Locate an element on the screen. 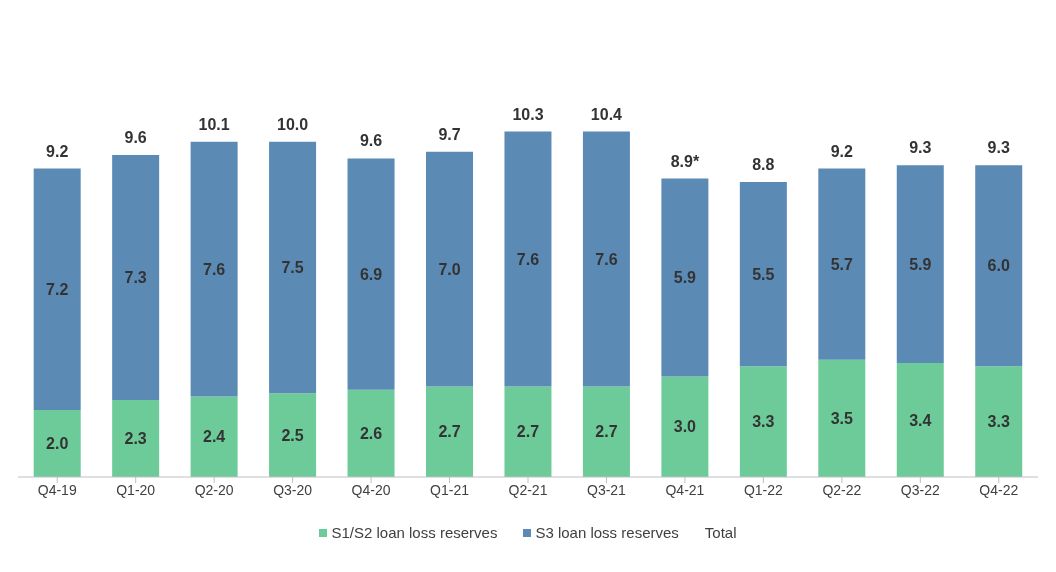 This screenshot has width=1056, height=572. data-label: 2.3 is located at coordinates (135, 439).